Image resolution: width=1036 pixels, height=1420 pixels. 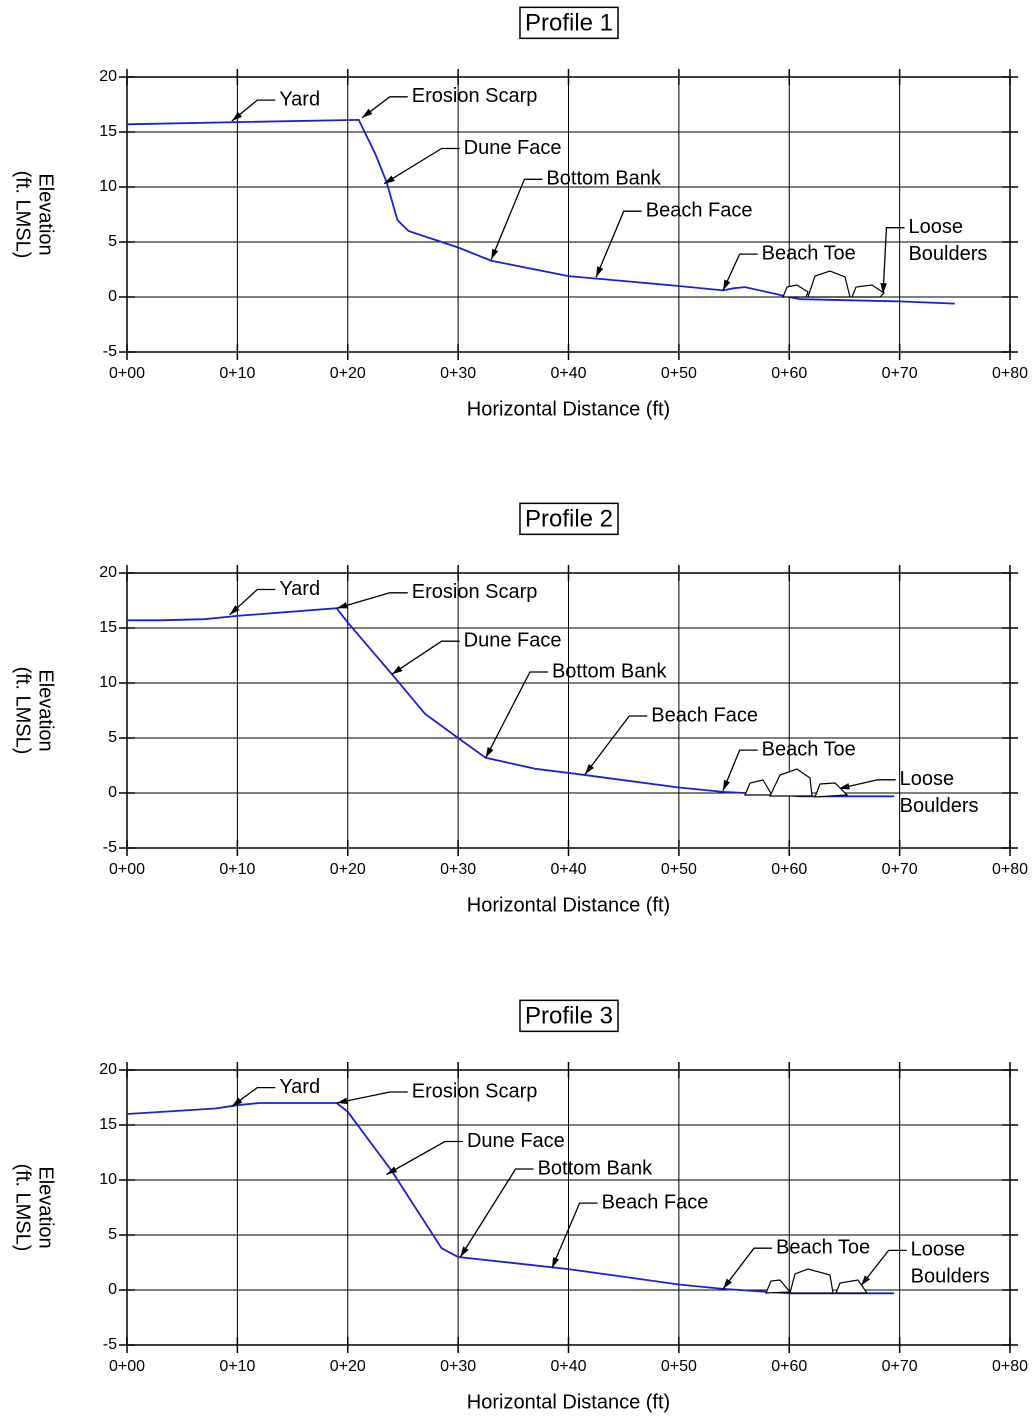 What do you see at coordinates (237, 373) in the screenshot?
I see `x-tick-label: 0+10` at bounding box center [237, 373].